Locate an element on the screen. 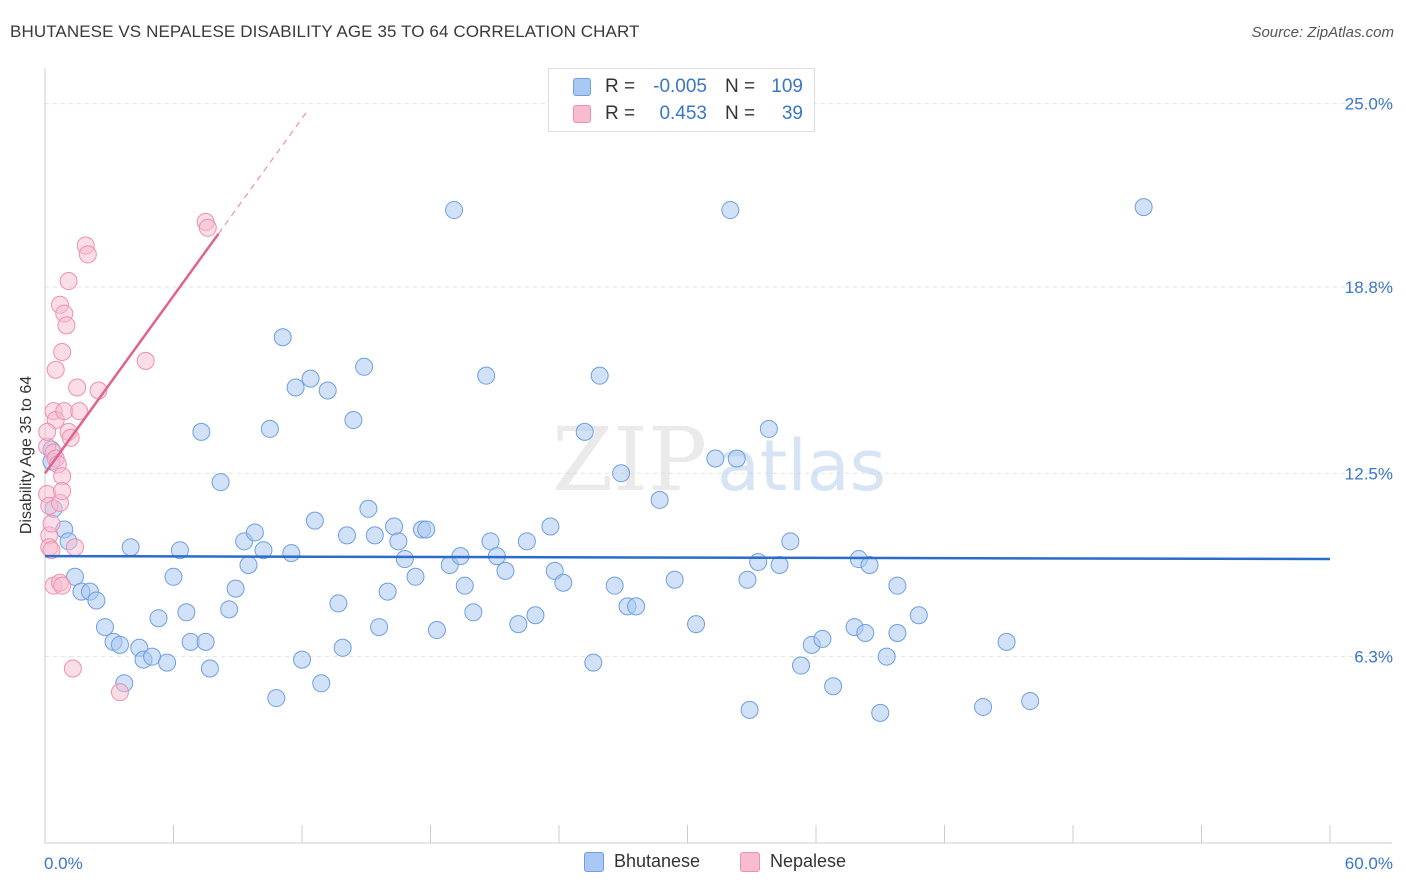 The width and height of the screenshot is (1406, 892). legend-label-bhutanese: Bhutanese is located at coordinates (657, 861).